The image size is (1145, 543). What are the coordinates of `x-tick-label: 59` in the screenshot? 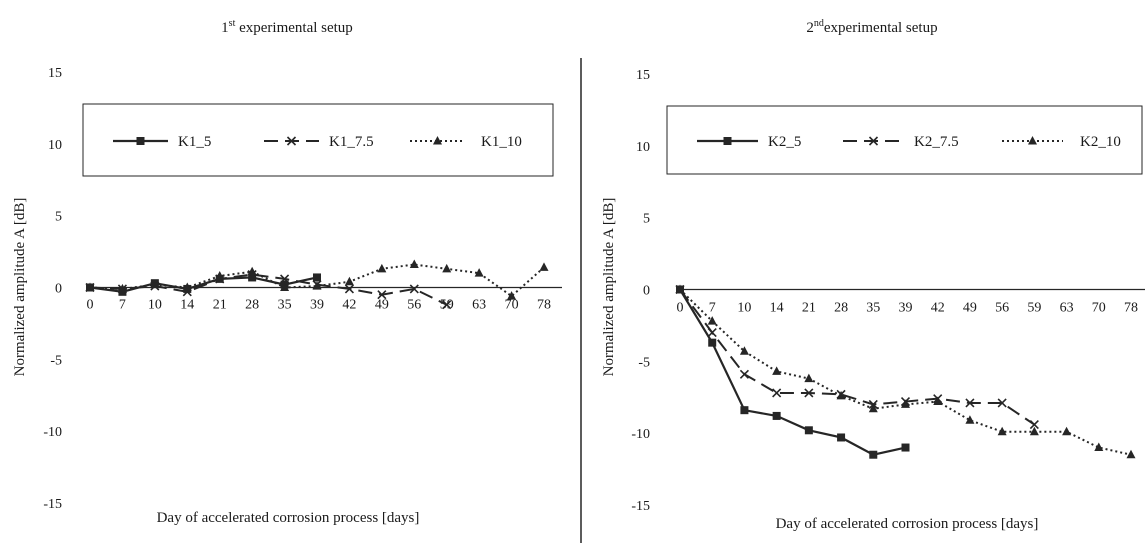 It's located at (1034, 308).